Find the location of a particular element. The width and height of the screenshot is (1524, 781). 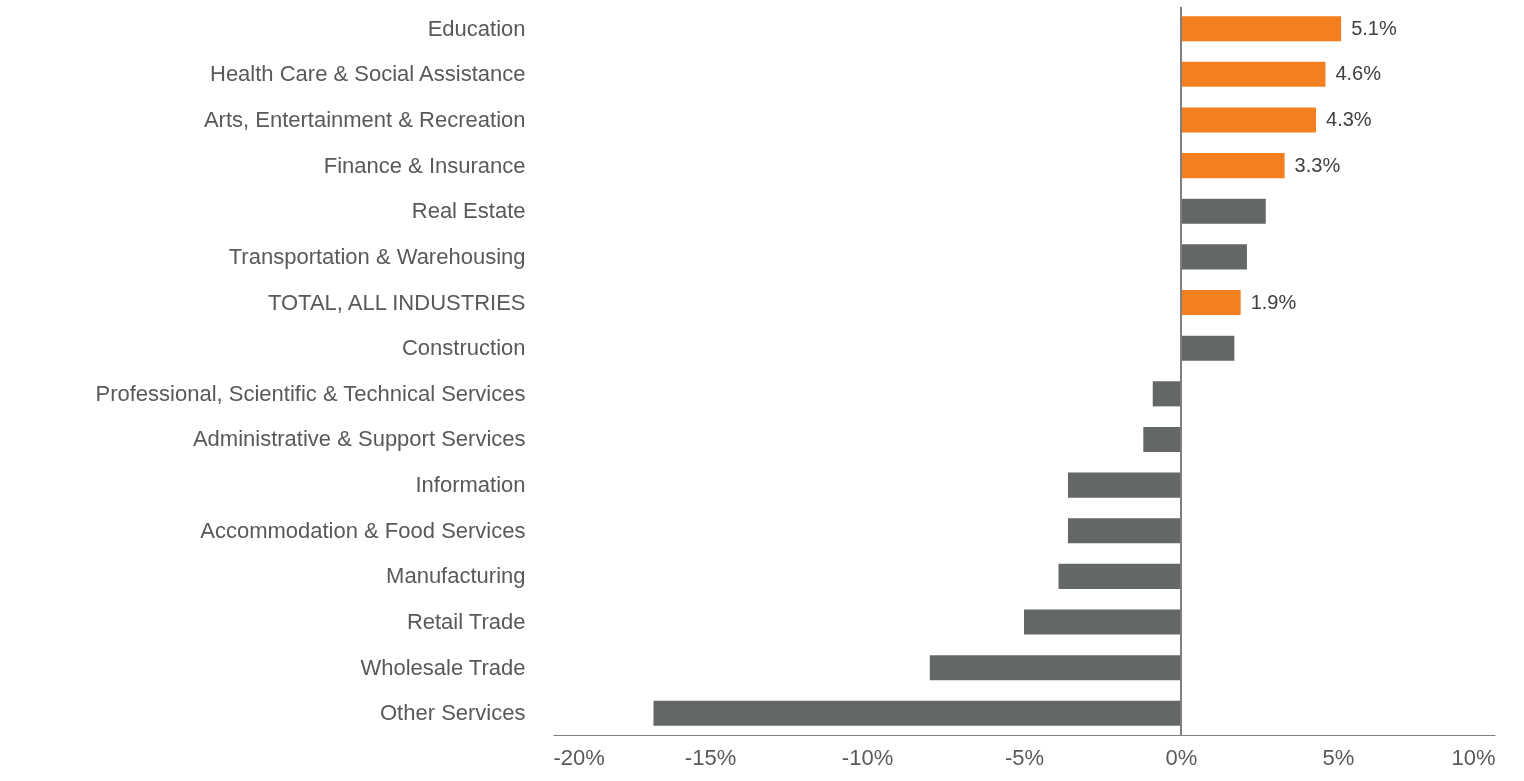

y-tick-label: Wholesale Trade is located at coordinates (443, 667).